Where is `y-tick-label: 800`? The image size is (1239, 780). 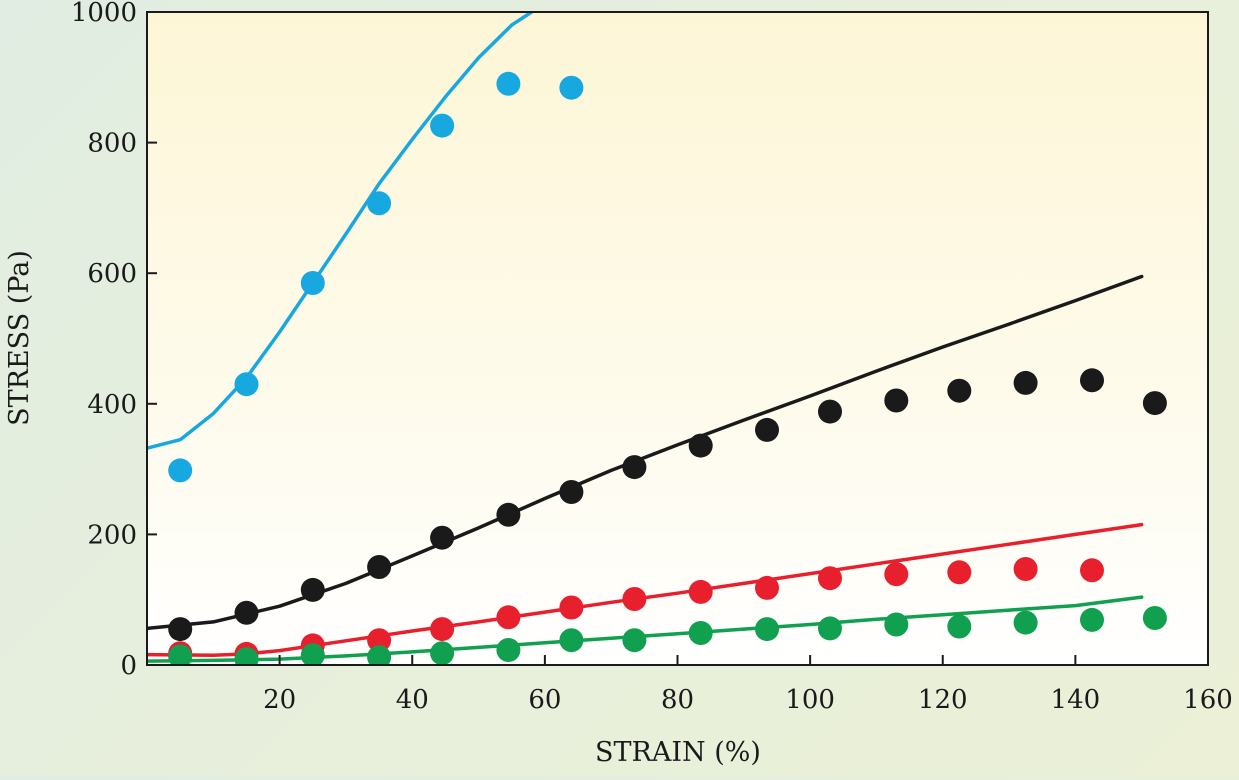 y-tick-label: 800 is located at coordinates (112, 144).